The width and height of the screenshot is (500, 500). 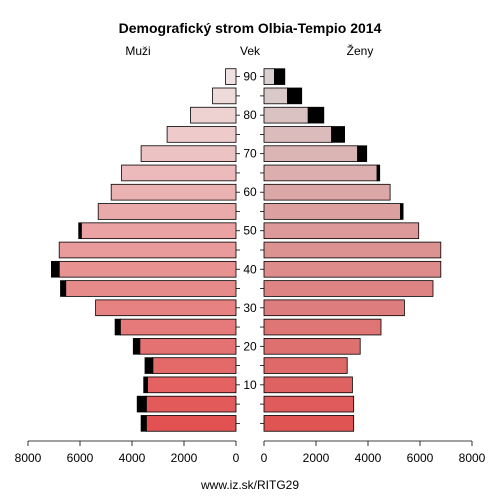 I want to click on males-x-tick-label: 6000, so click(x=80, y=458).